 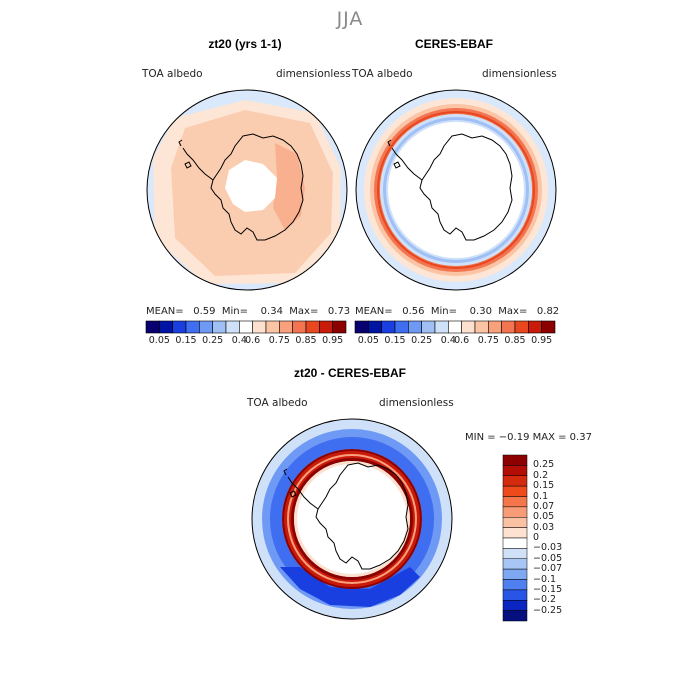 What do you see at coordinates (548, 558) in the screenshot?
I see `diff-colorbar-tick-label: −0.05` at bounding box center [548, 558].